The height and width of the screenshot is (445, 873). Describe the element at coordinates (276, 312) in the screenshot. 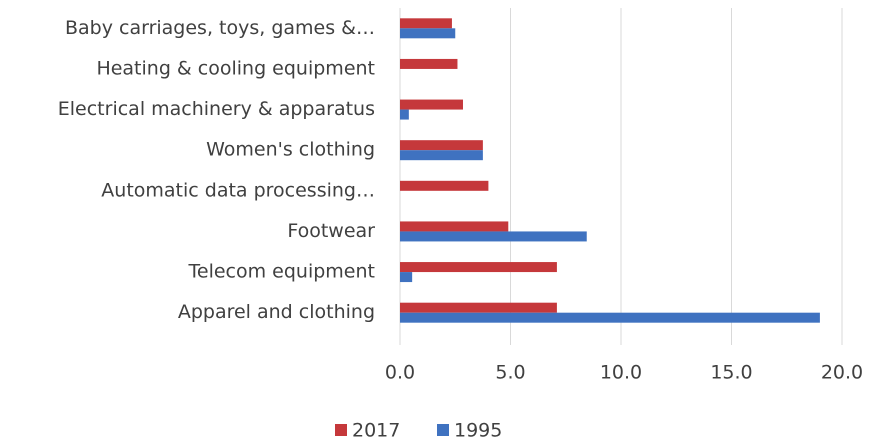

I see `y-tick-label: Apparel and clothing` at that location.